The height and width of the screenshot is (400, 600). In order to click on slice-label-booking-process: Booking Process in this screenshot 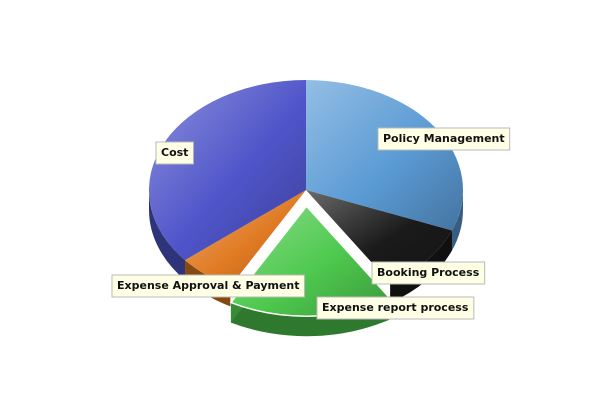, I will do `click(428, 273)`.